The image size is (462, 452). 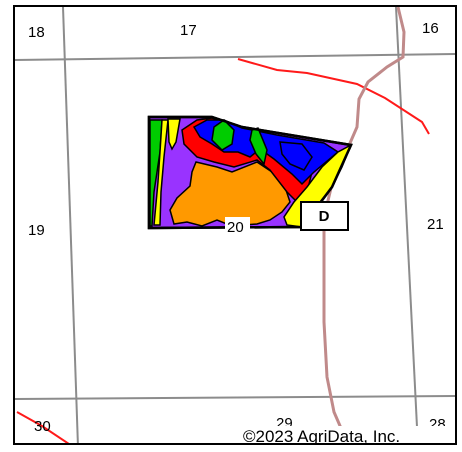 I want to click on section-label-16: 16, so click(x=430, y=28).